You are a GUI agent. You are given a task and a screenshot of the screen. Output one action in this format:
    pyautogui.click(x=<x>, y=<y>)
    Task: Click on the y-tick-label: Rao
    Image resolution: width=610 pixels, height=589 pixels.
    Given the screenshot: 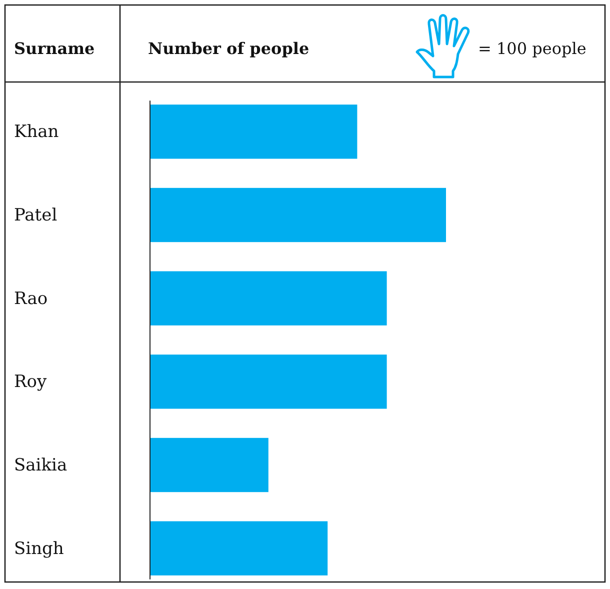 What is the action you would take?
    pyautogui.click(x=31, y=298)
    